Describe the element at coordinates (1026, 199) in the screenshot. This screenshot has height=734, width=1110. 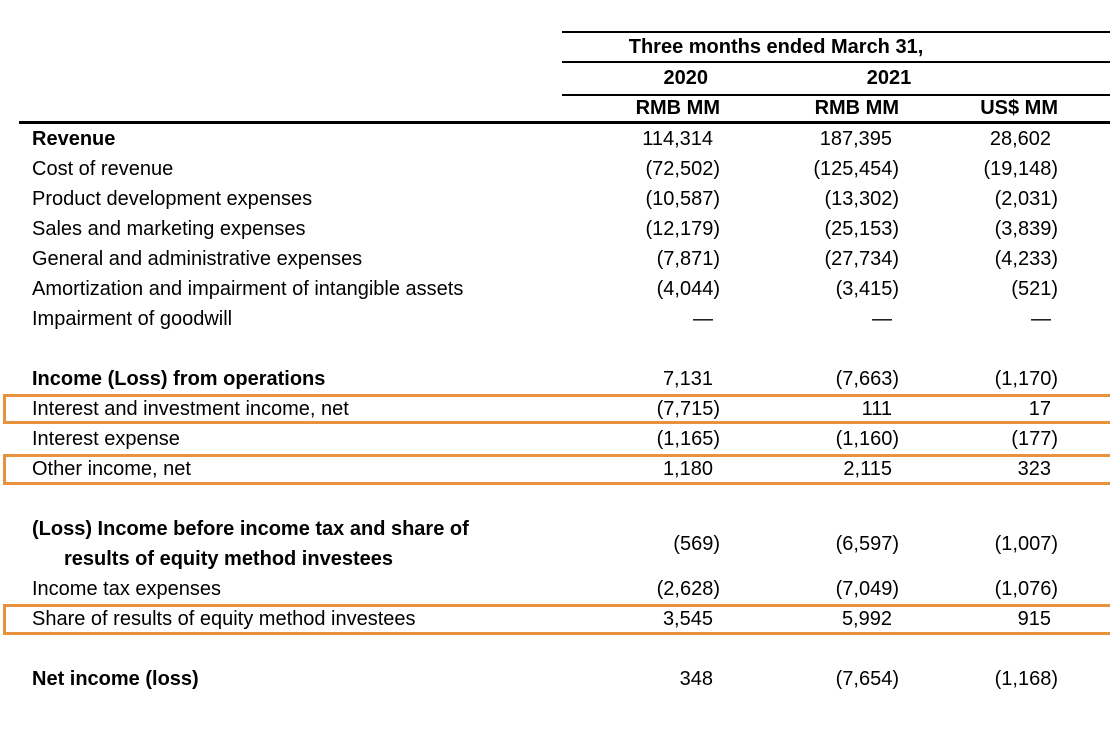
I see `cell-2021-usd: (2,031)` at that location.